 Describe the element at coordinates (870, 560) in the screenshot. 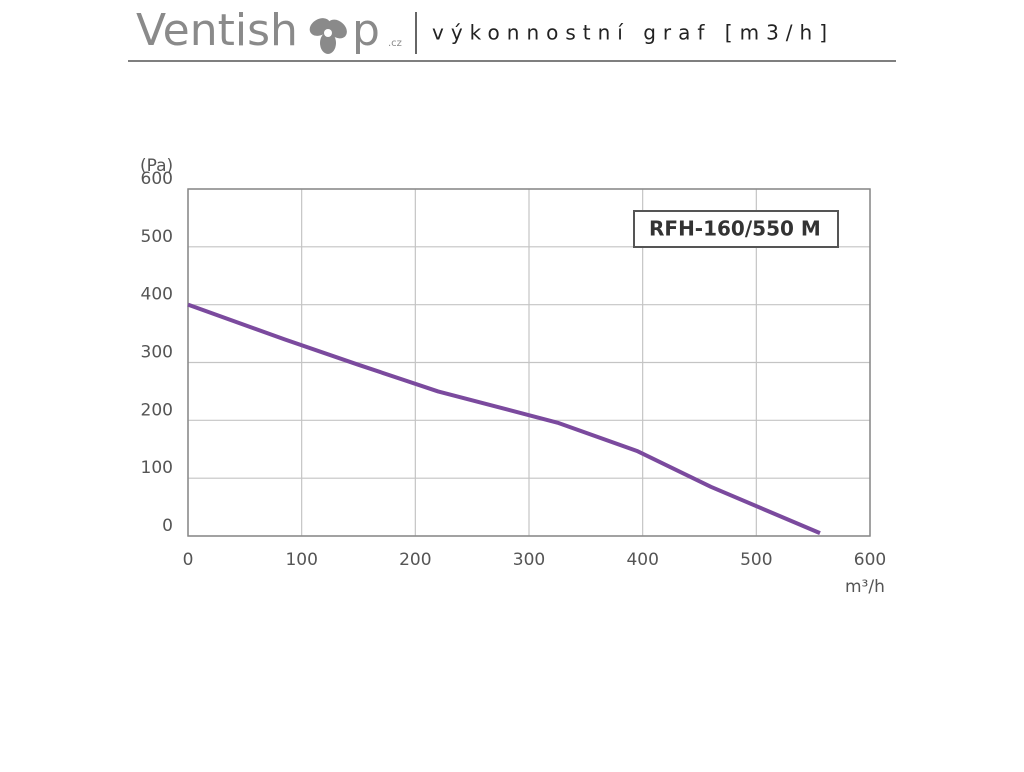

I see `x-tick-label: 600` at that location.